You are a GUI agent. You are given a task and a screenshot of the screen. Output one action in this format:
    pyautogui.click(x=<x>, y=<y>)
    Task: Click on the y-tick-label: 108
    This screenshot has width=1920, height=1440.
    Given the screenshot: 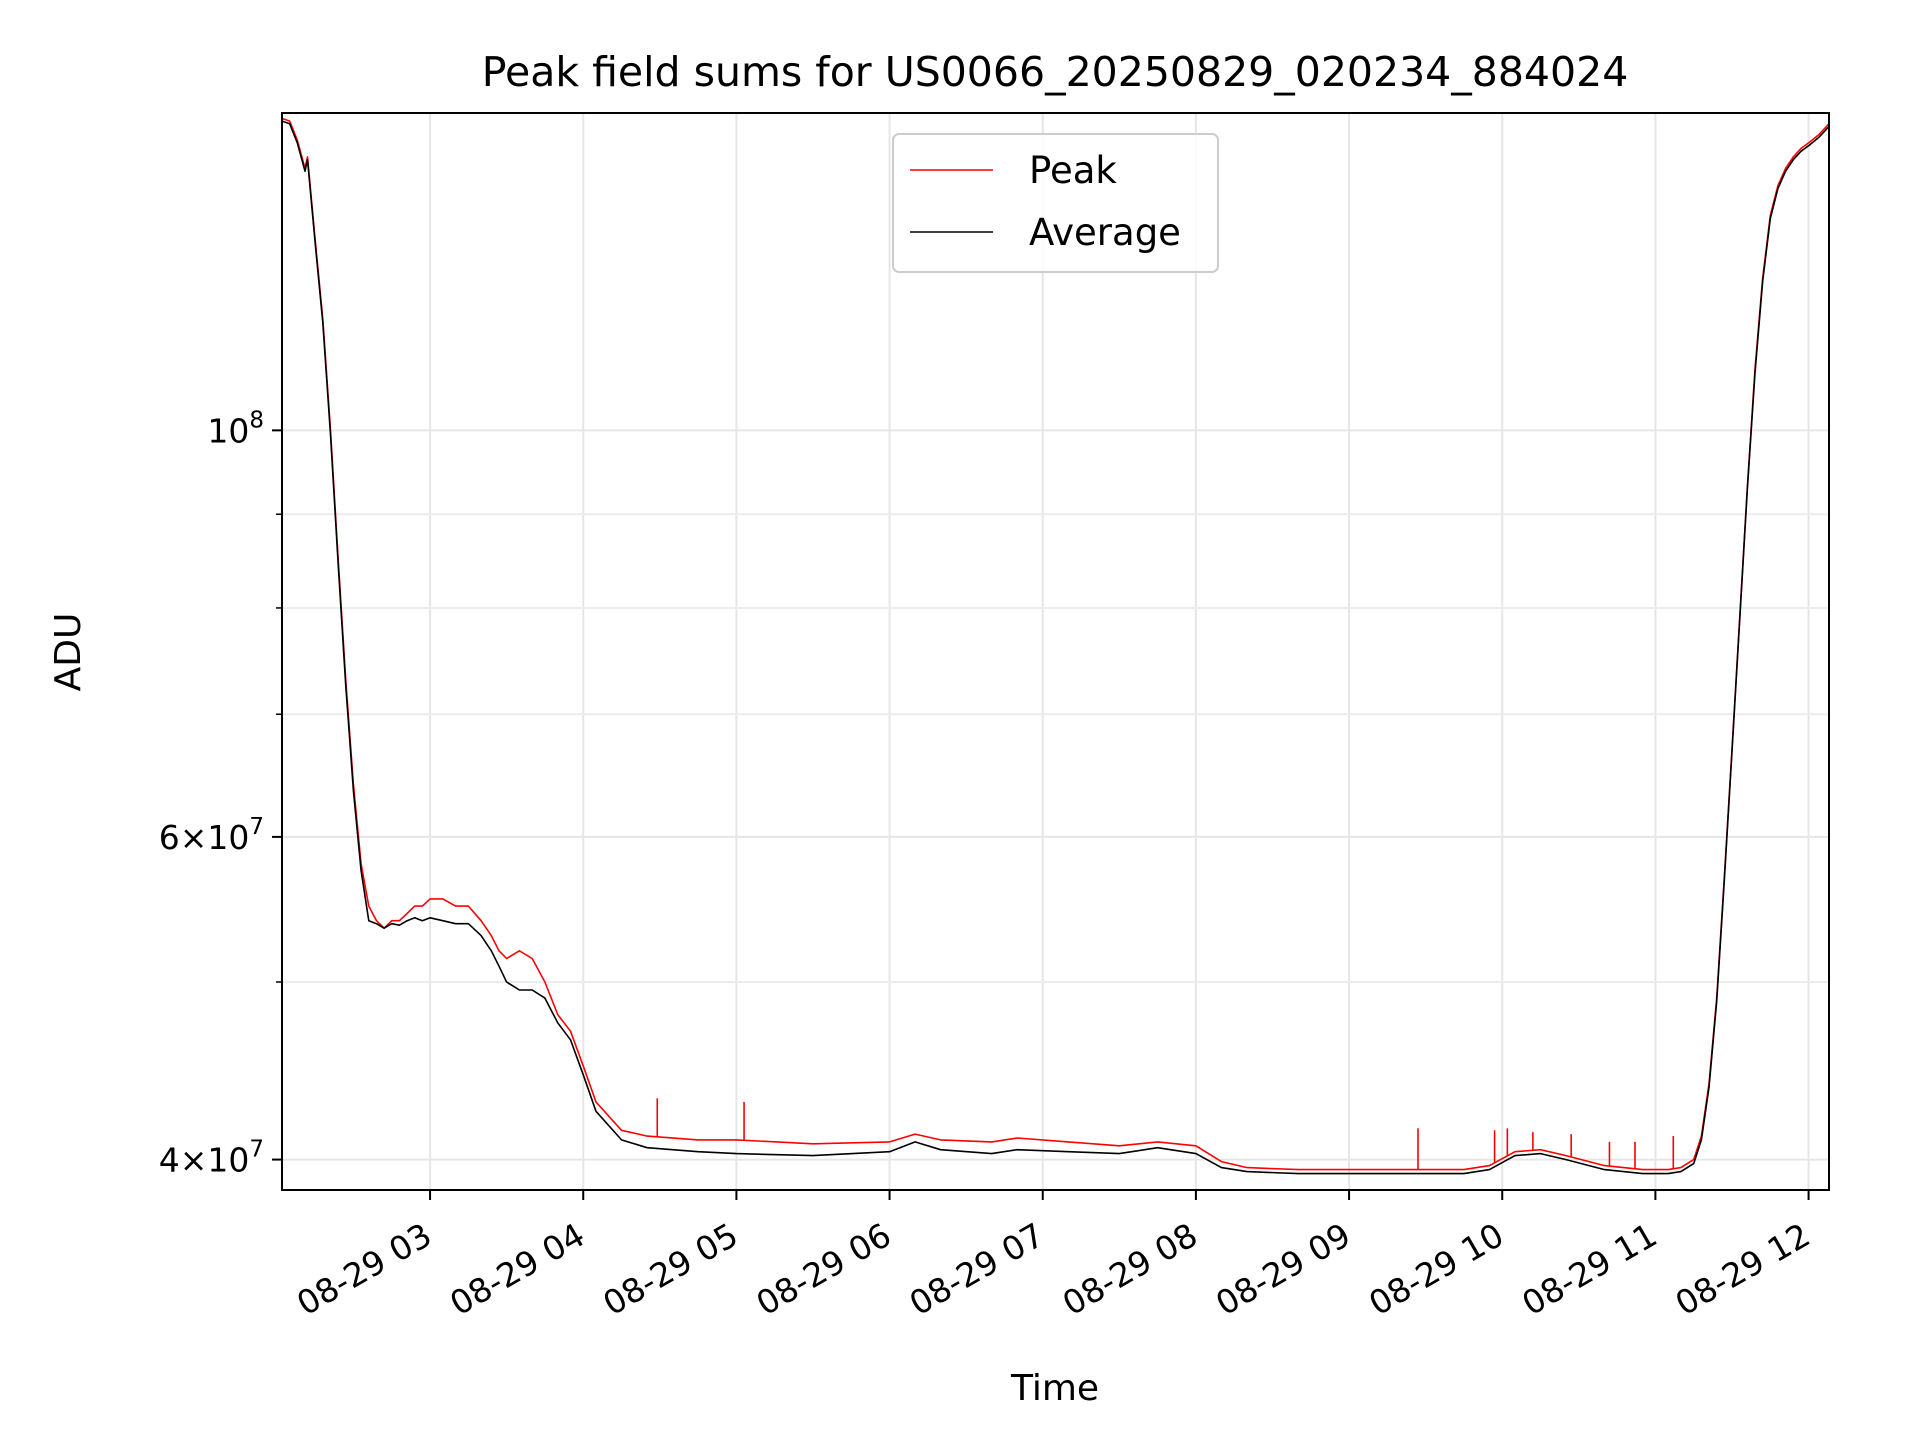 What is the action you would take?
    pyautogui.click(x=235, y=428)
    